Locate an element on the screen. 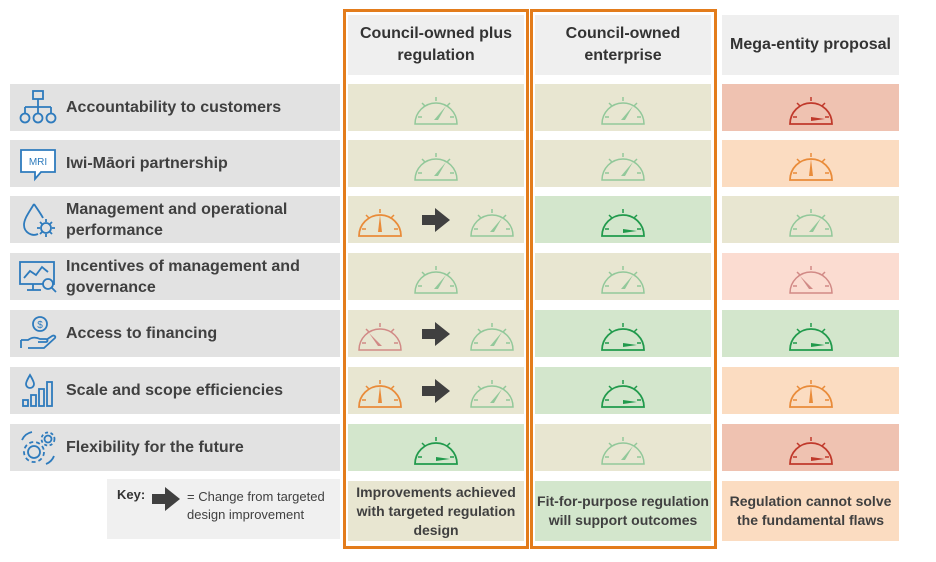 The image size is (936, 562). row-label-text: Access to financing is located at coordinates (142, 333).